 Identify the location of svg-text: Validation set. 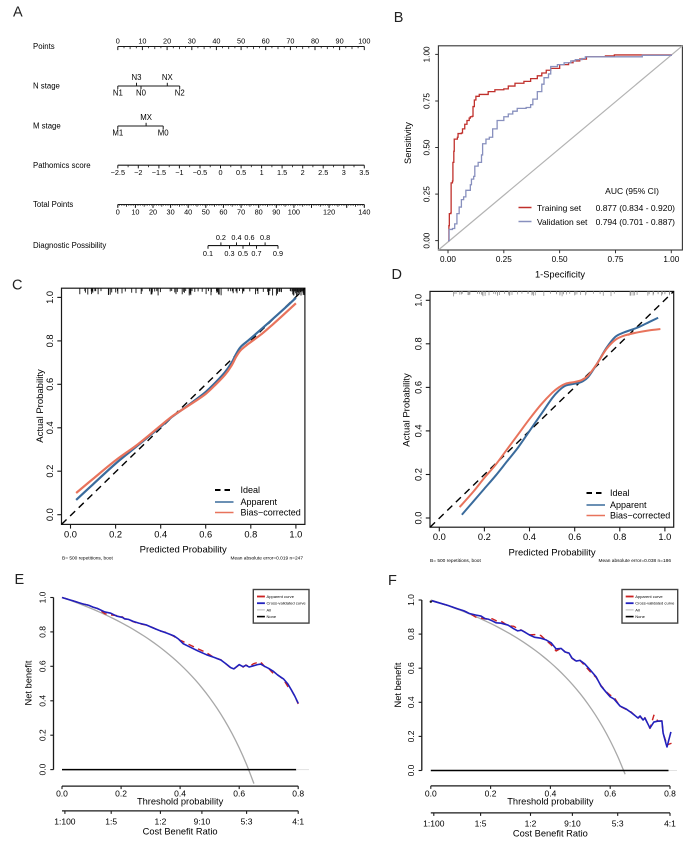
(562, 222).